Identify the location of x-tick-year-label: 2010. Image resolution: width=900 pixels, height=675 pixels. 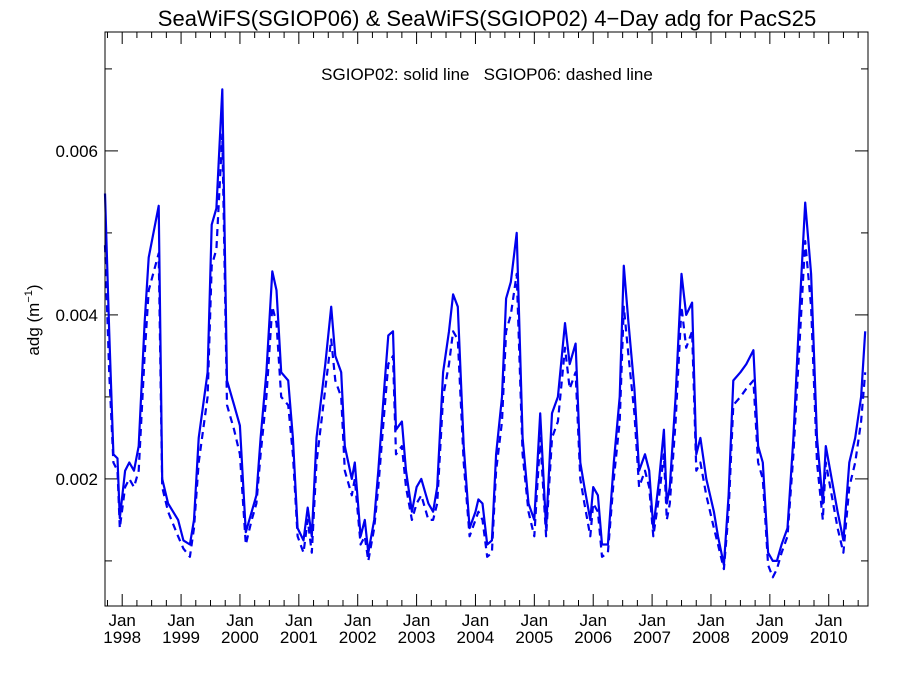
(829, 637).